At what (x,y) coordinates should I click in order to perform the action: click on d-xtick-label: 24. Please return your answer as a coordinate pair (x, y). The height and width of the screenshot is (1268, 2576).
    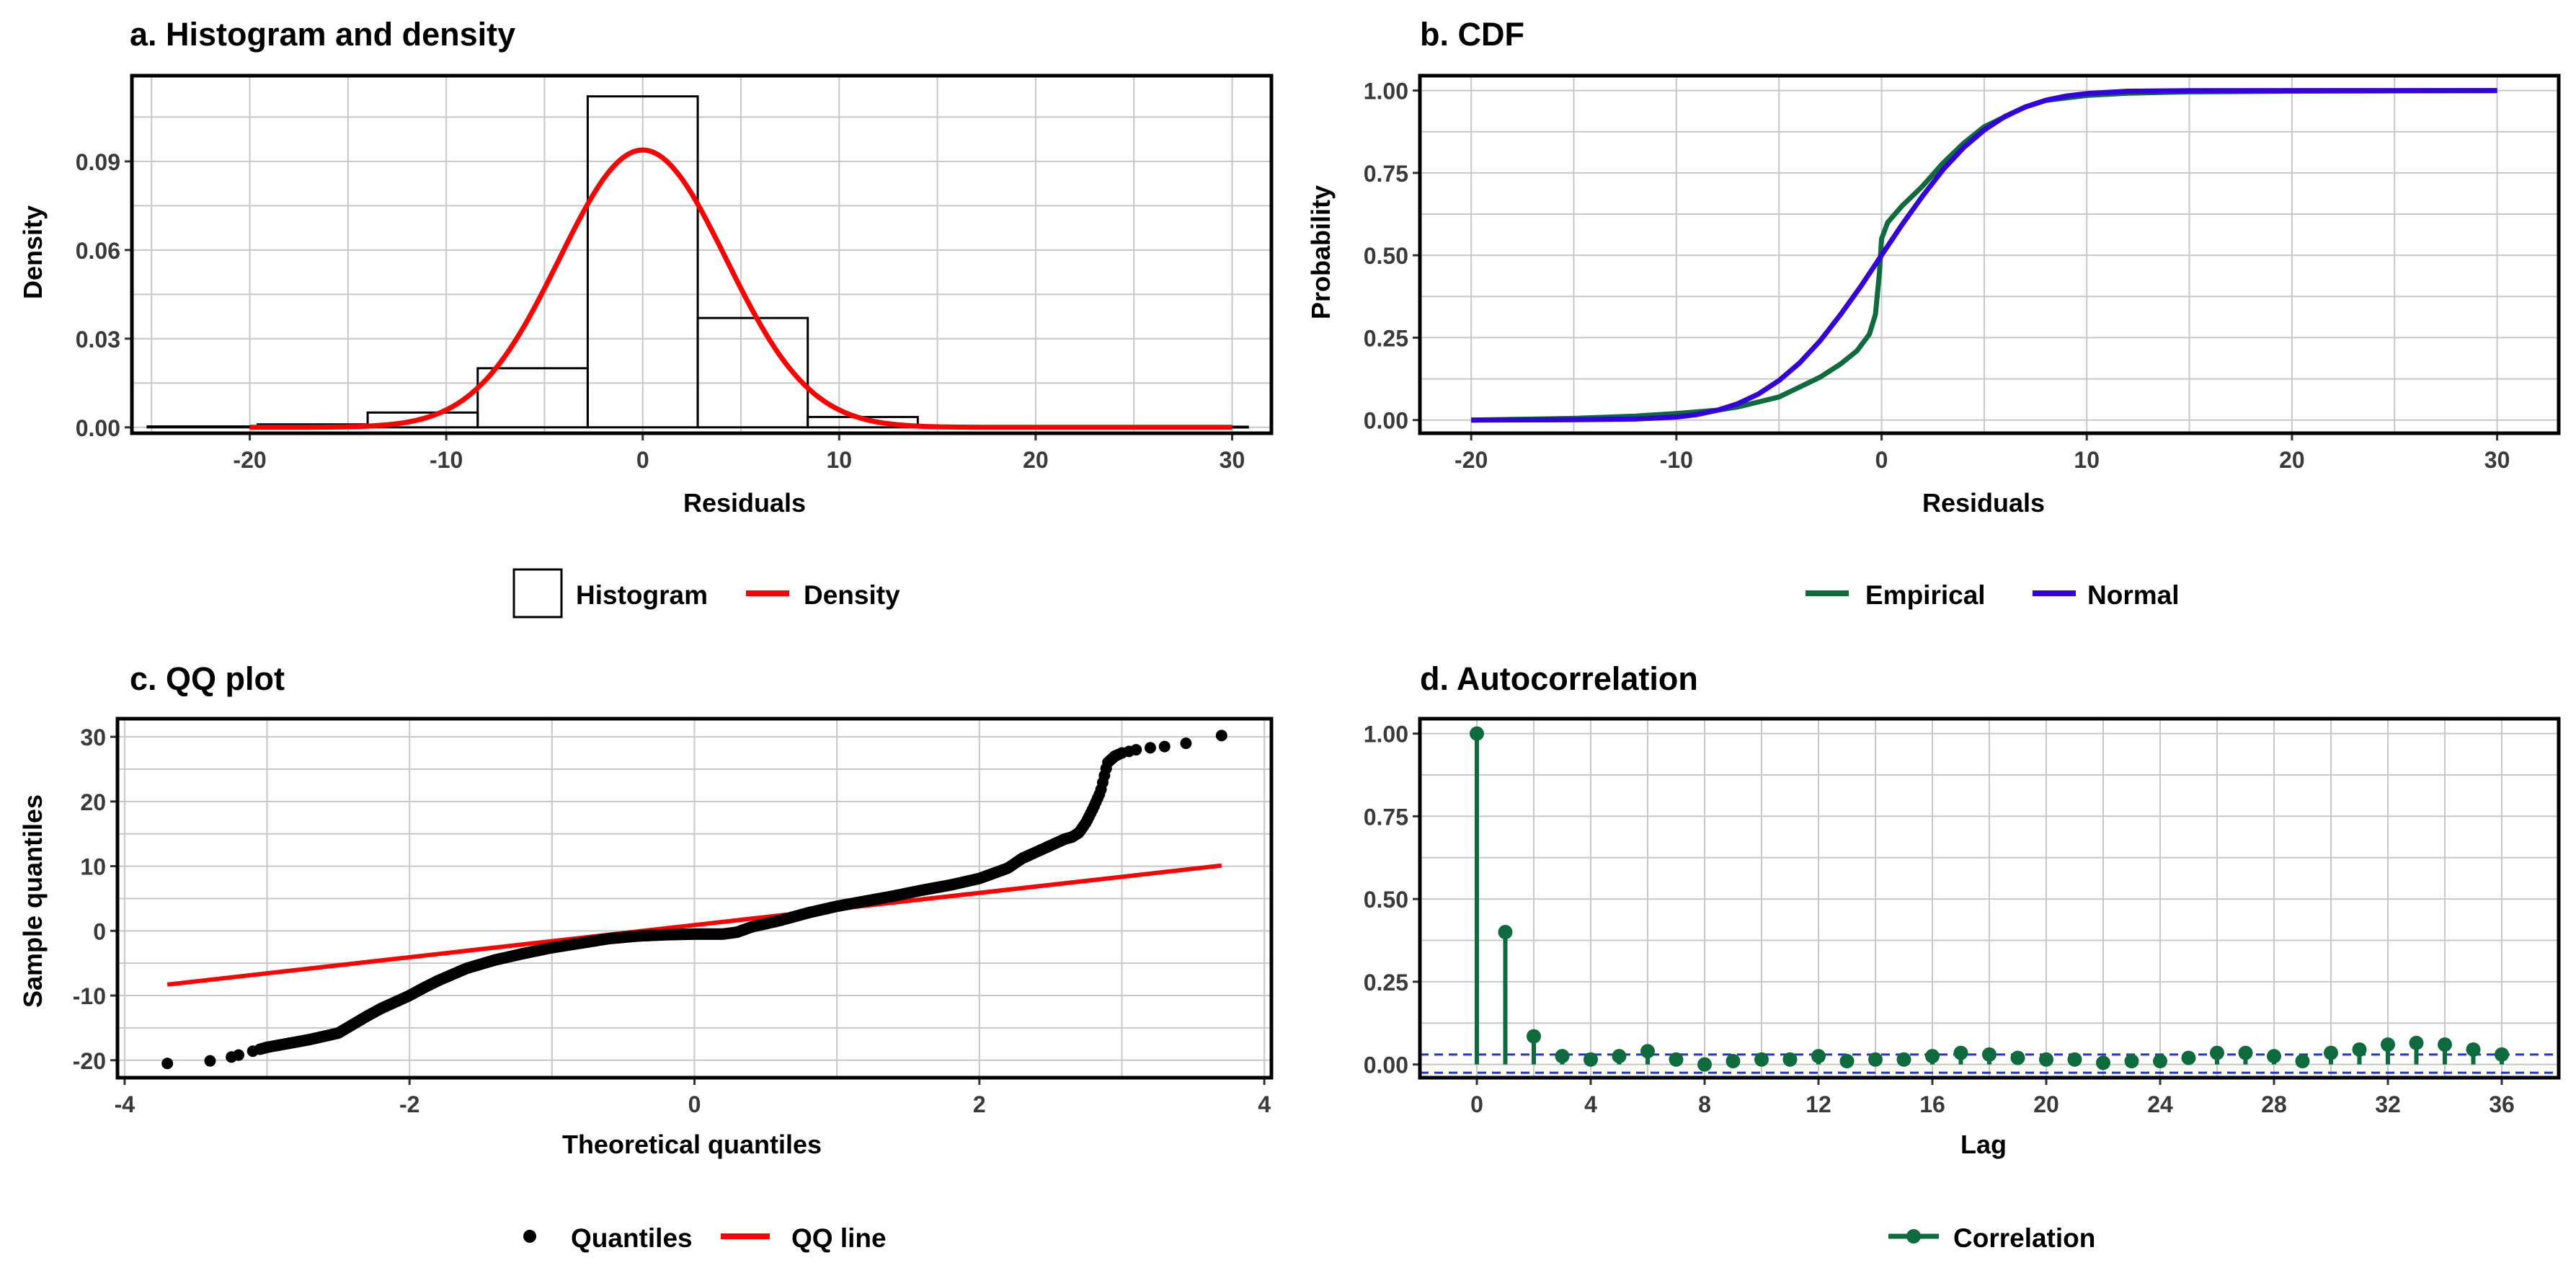
    Looking at the image, I should click on (2160, 1104).